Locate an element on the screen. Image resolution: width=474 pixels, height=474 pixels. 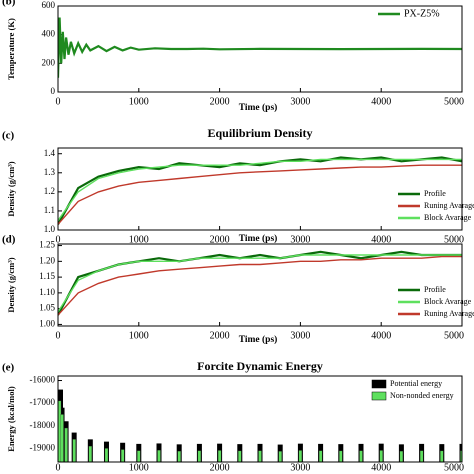
y-tick-label: -18000 is located at coordinates (43, 425).